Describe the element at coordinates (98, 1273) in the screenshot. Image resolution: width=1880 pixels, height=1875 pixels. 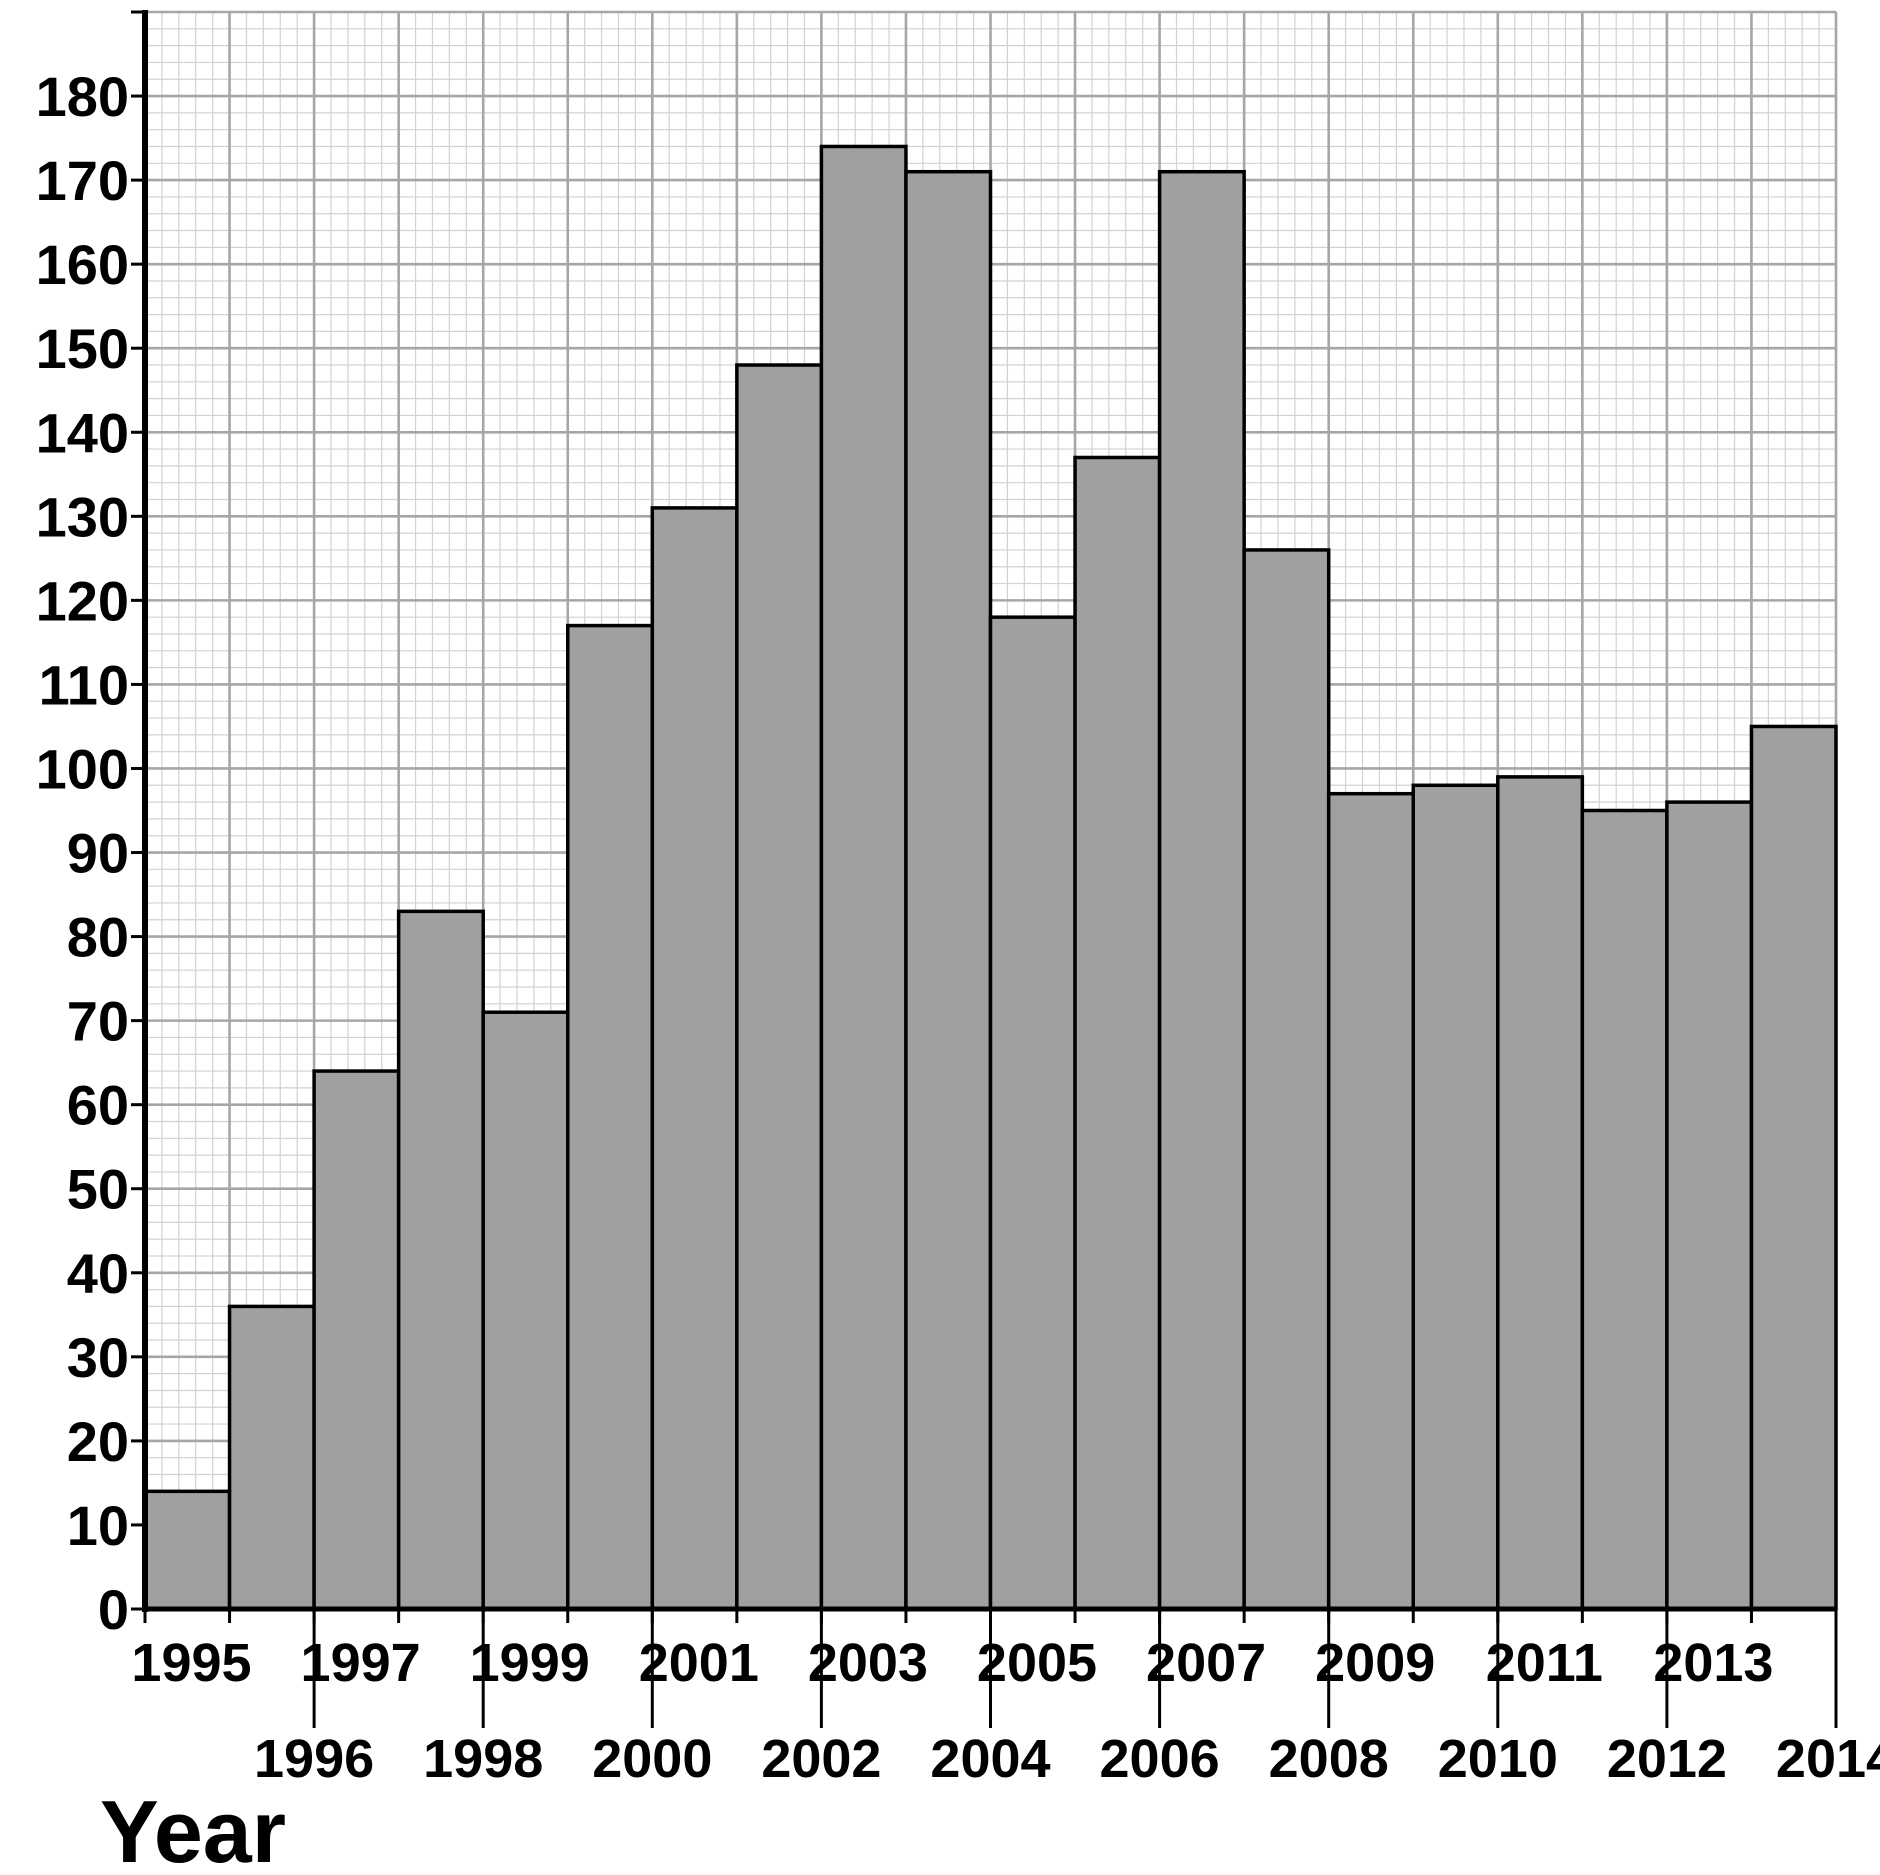
I see `y-tick-label: 40` at that location.